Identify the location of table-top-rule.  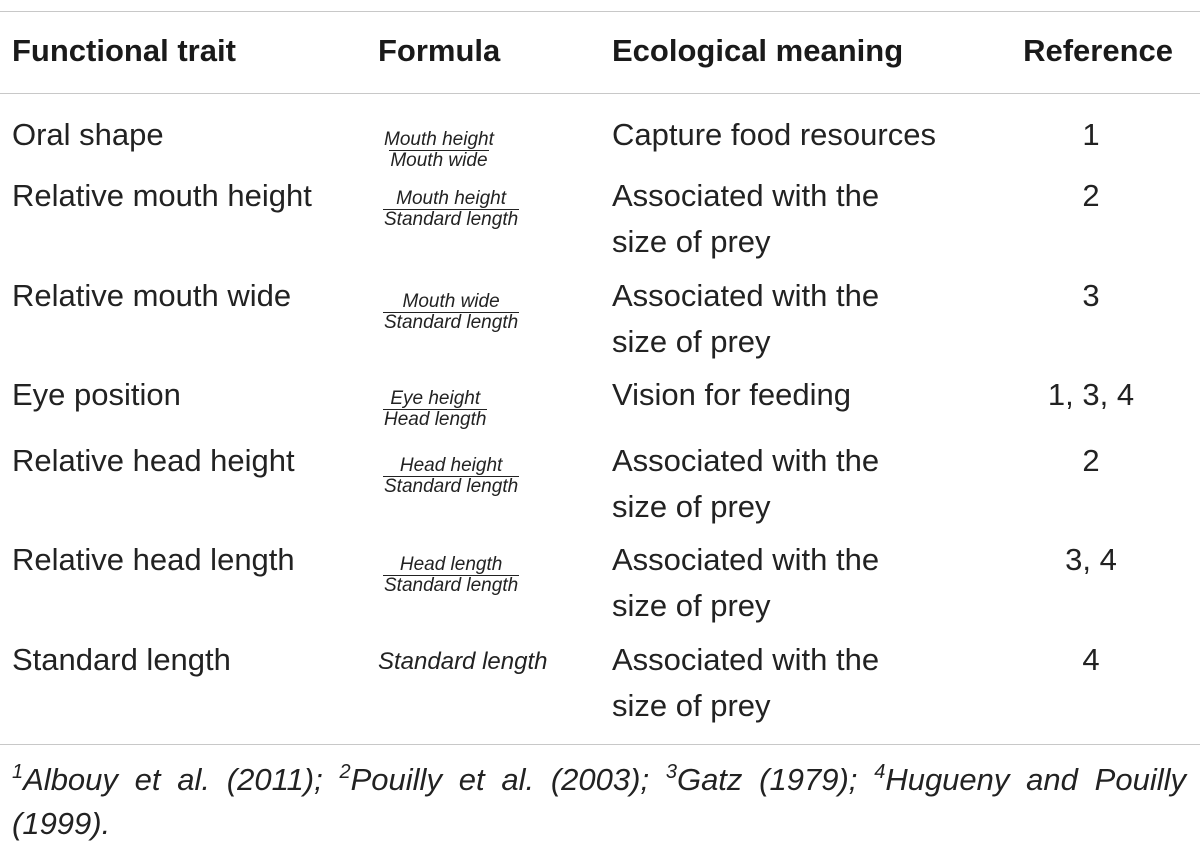
(600, 11).